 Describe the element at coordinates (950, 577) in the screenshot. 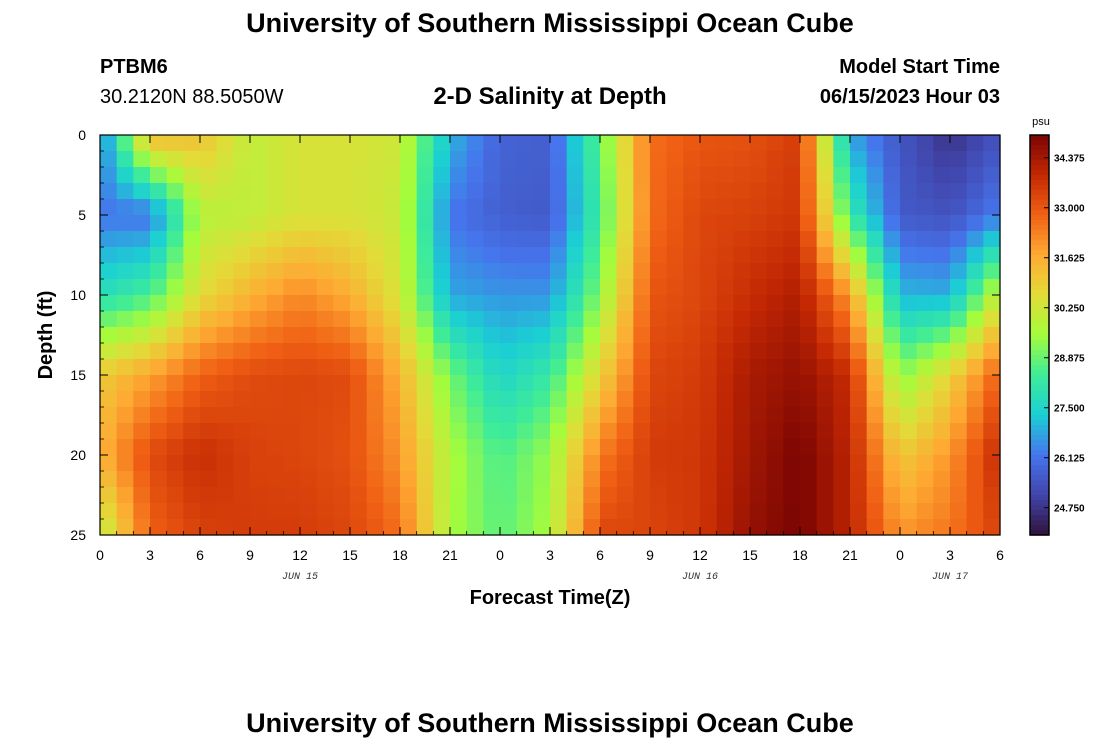

I see `date-label: JUN 17` at that location.